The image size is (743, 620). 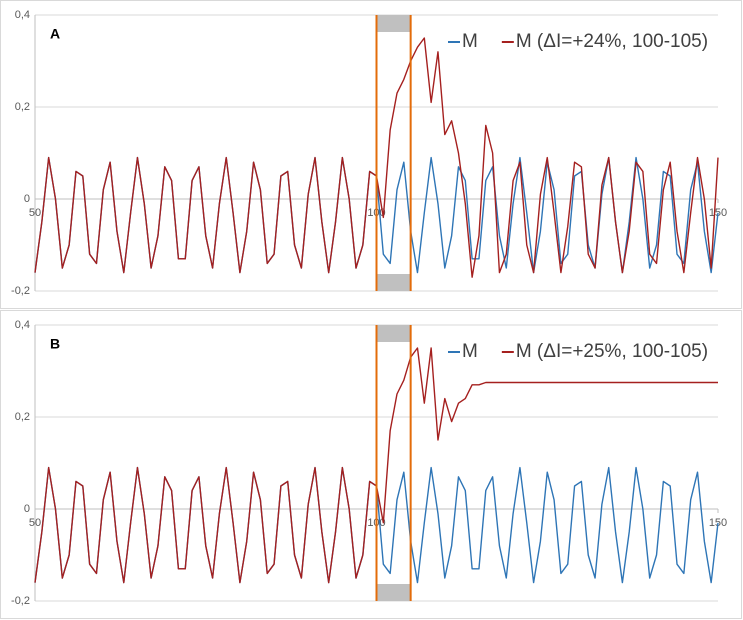 I want to click on legend-label: M (ΔI=+24%, 100-105), so click(x=612, y=41).